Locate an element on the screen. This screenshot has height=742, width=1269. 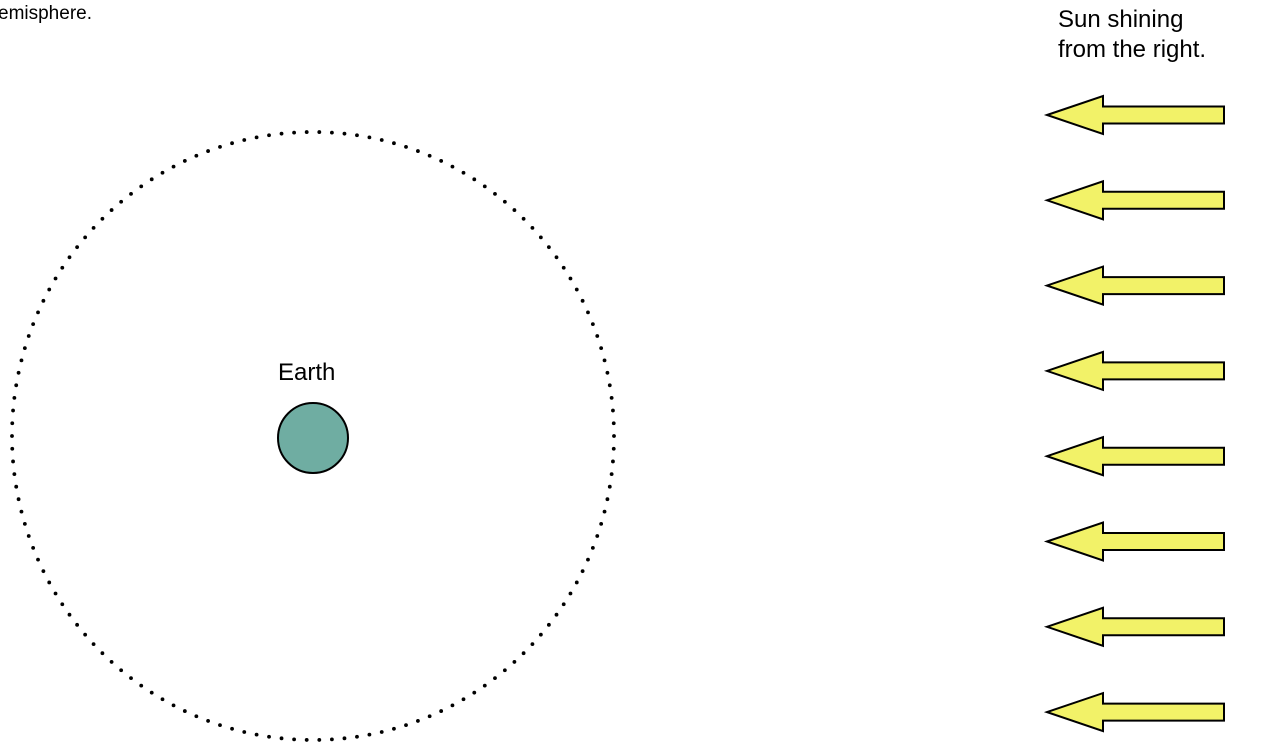
sun-caption-line-2: from the right. is located at coordinates (1132, 49).